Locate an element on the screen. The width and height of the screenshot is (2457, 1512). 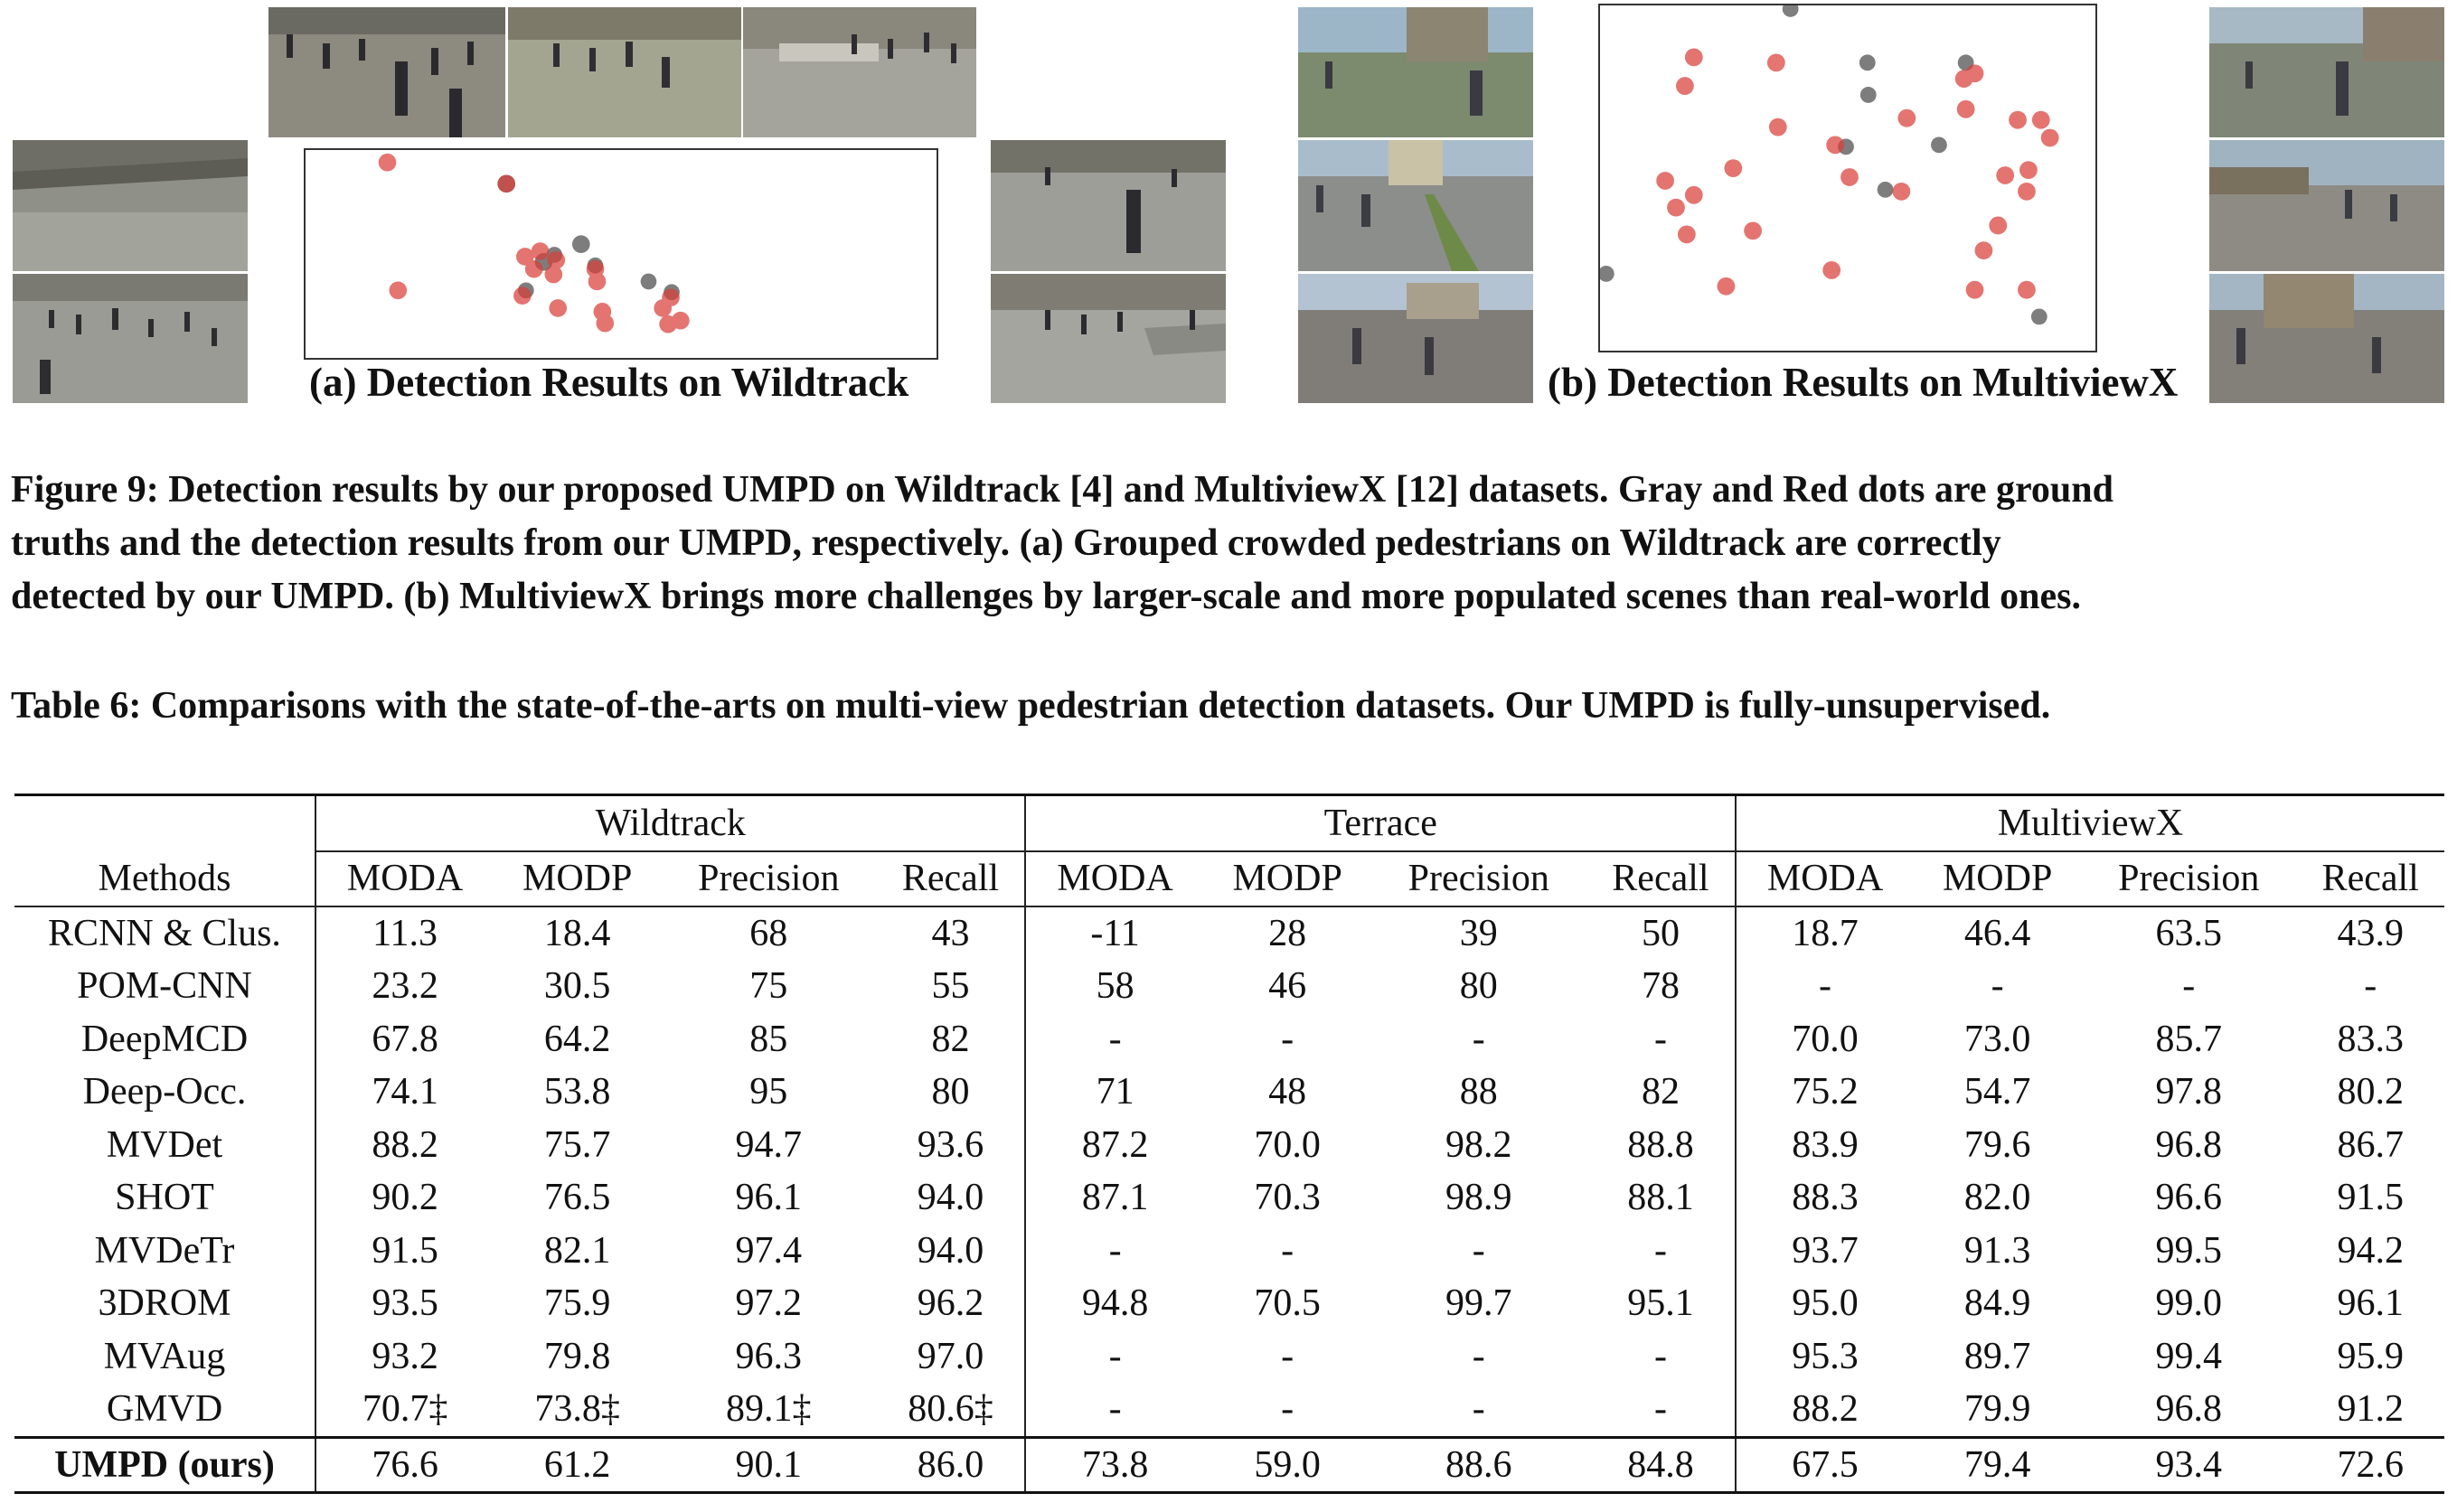
metric-value: 67.8 is located at coordinates (404, 1039).